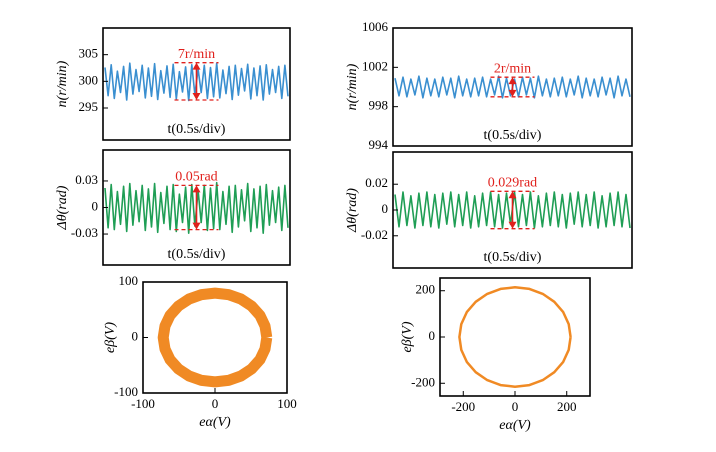 This screenshot has height=452, width=716. What do you see at coordinates (423, 381) in the screenshot?
I see `y-tick-label: -200` at bounding box center [423, 381].